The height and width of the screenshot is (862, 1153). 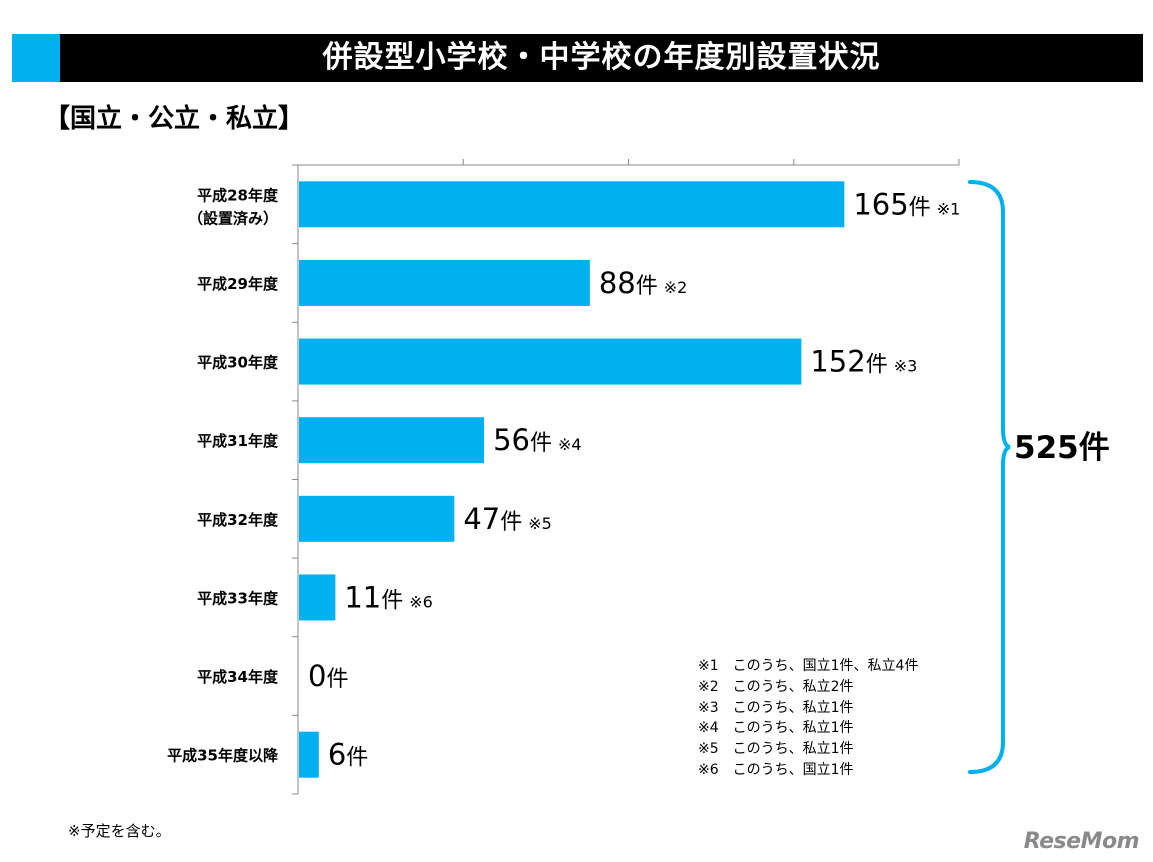 I want to click on total-label: 525件, so click(x=1062, y=448).